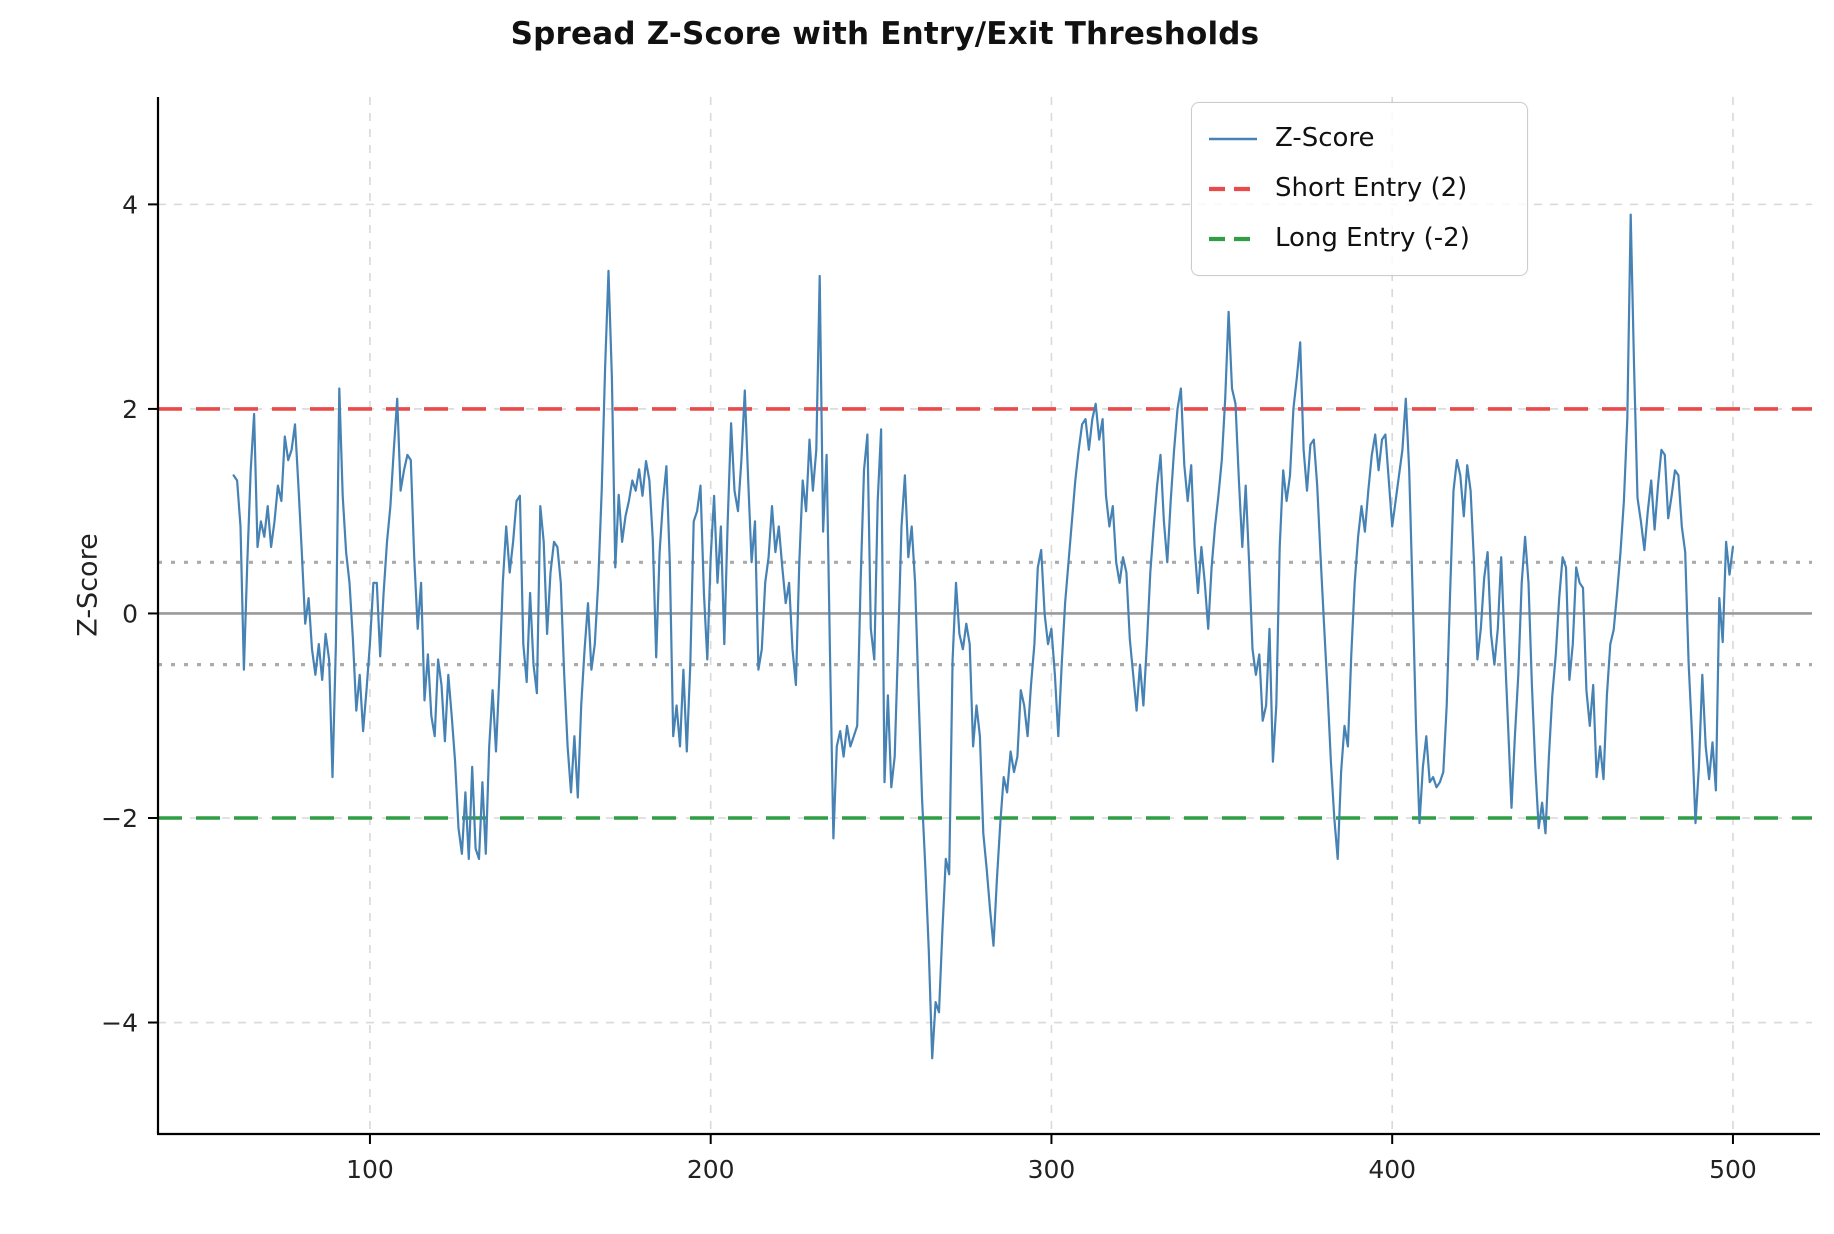 This screenshot has width=1834, height=1234. What do you see at coordinates (370, 1169) in the screenshot?
I see `x-tick-label: 100` at bounding box center [370, 1169].